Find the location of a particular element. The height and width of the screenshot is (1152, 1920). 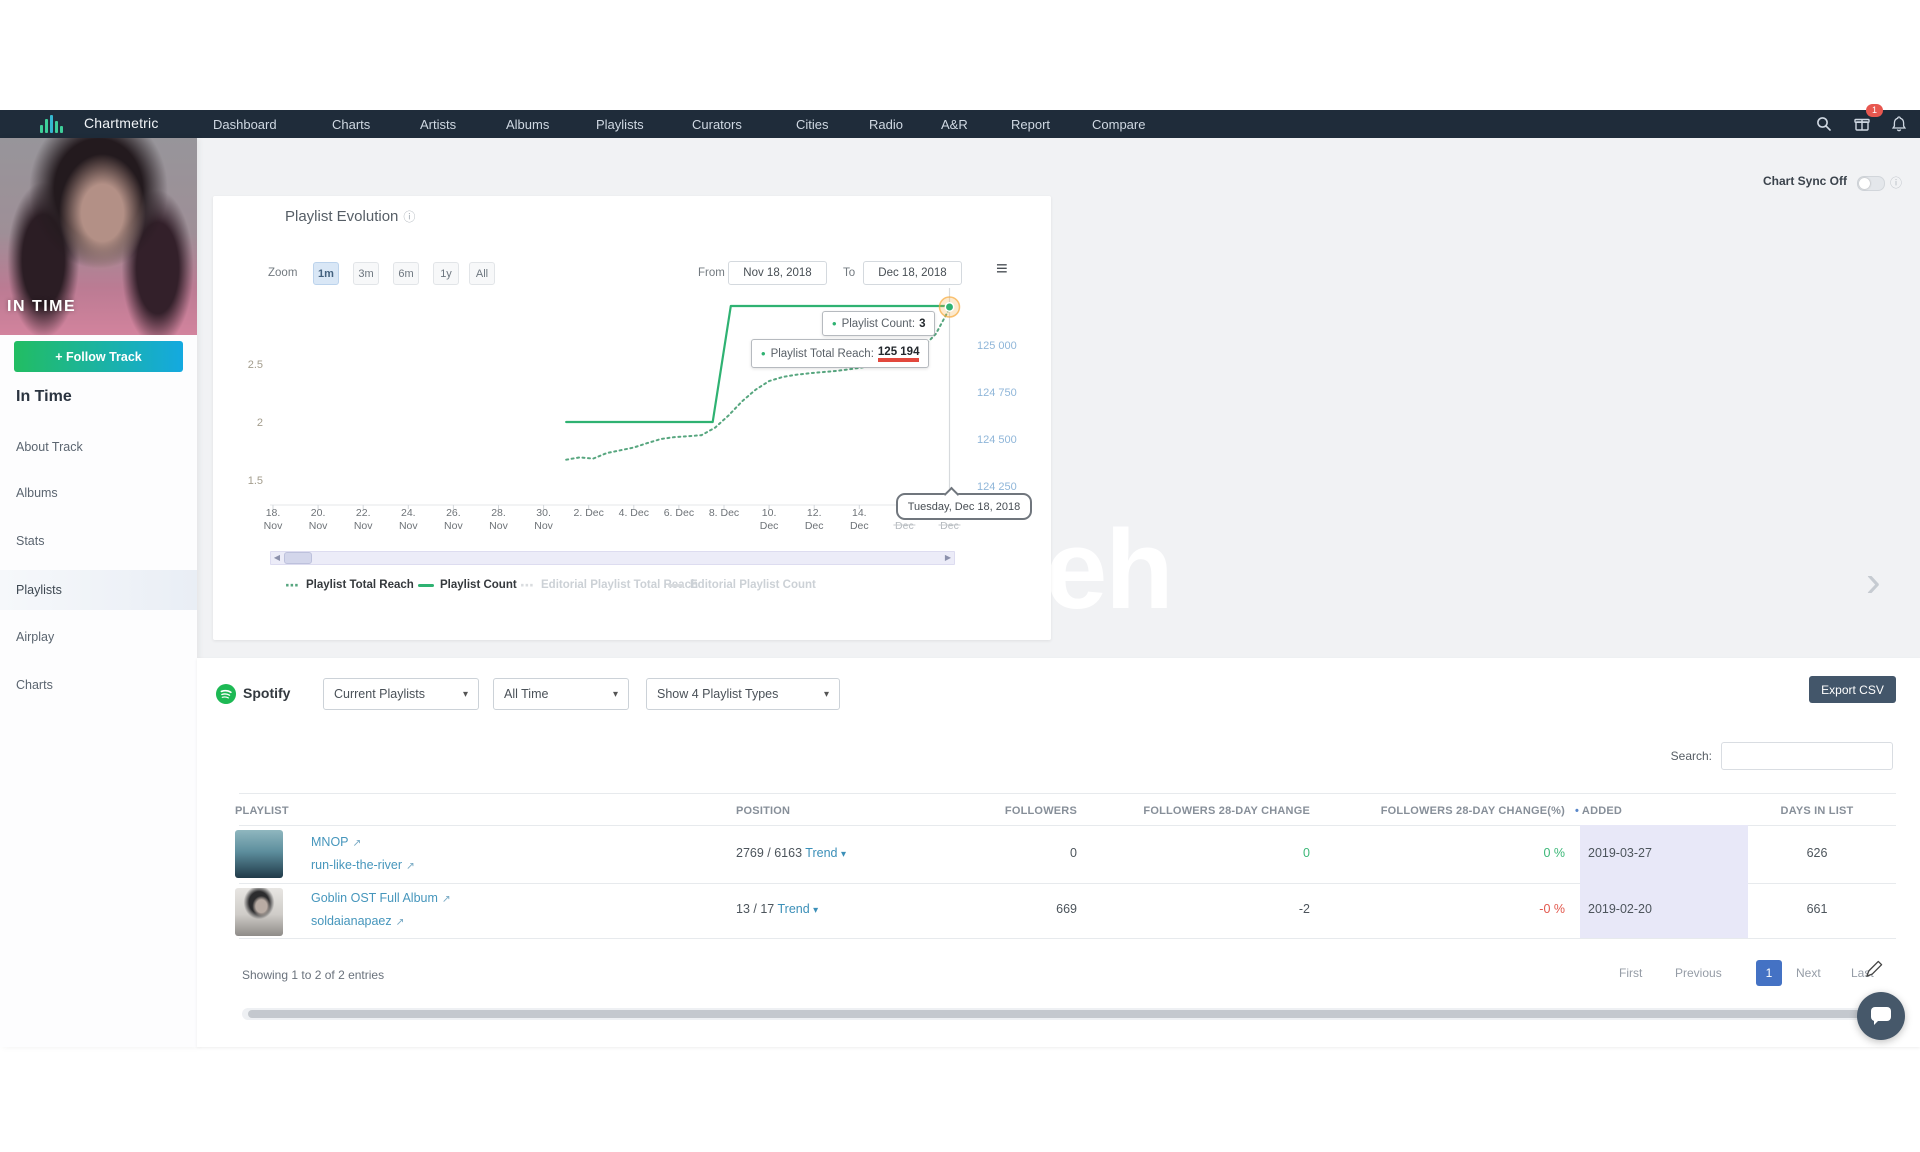

navigator-left-arrow-icon: ◀ is located at coordinates (277, 557).